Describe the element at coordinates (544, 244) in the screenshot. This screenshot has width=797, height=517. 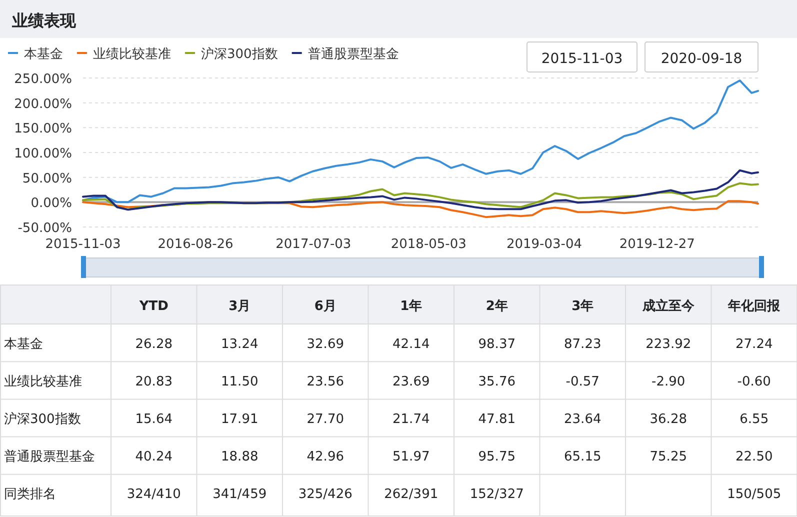
I see `x-tick-label: 2019-03-04` at that location.